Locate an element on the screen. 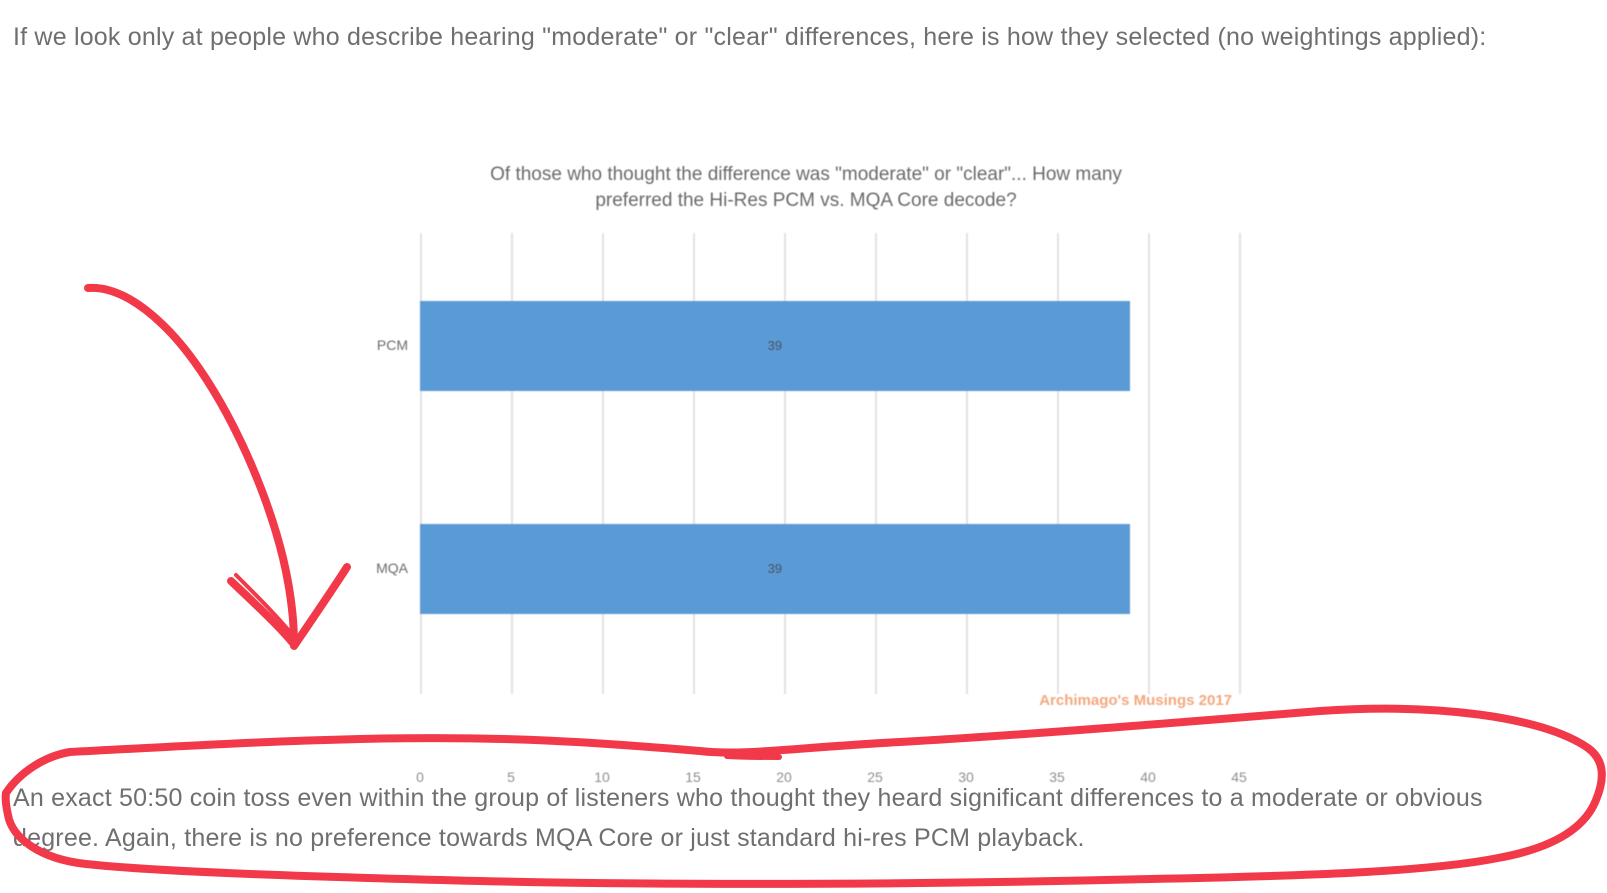  bar-value-pcm: 39 is located at coordinates (775, 345).